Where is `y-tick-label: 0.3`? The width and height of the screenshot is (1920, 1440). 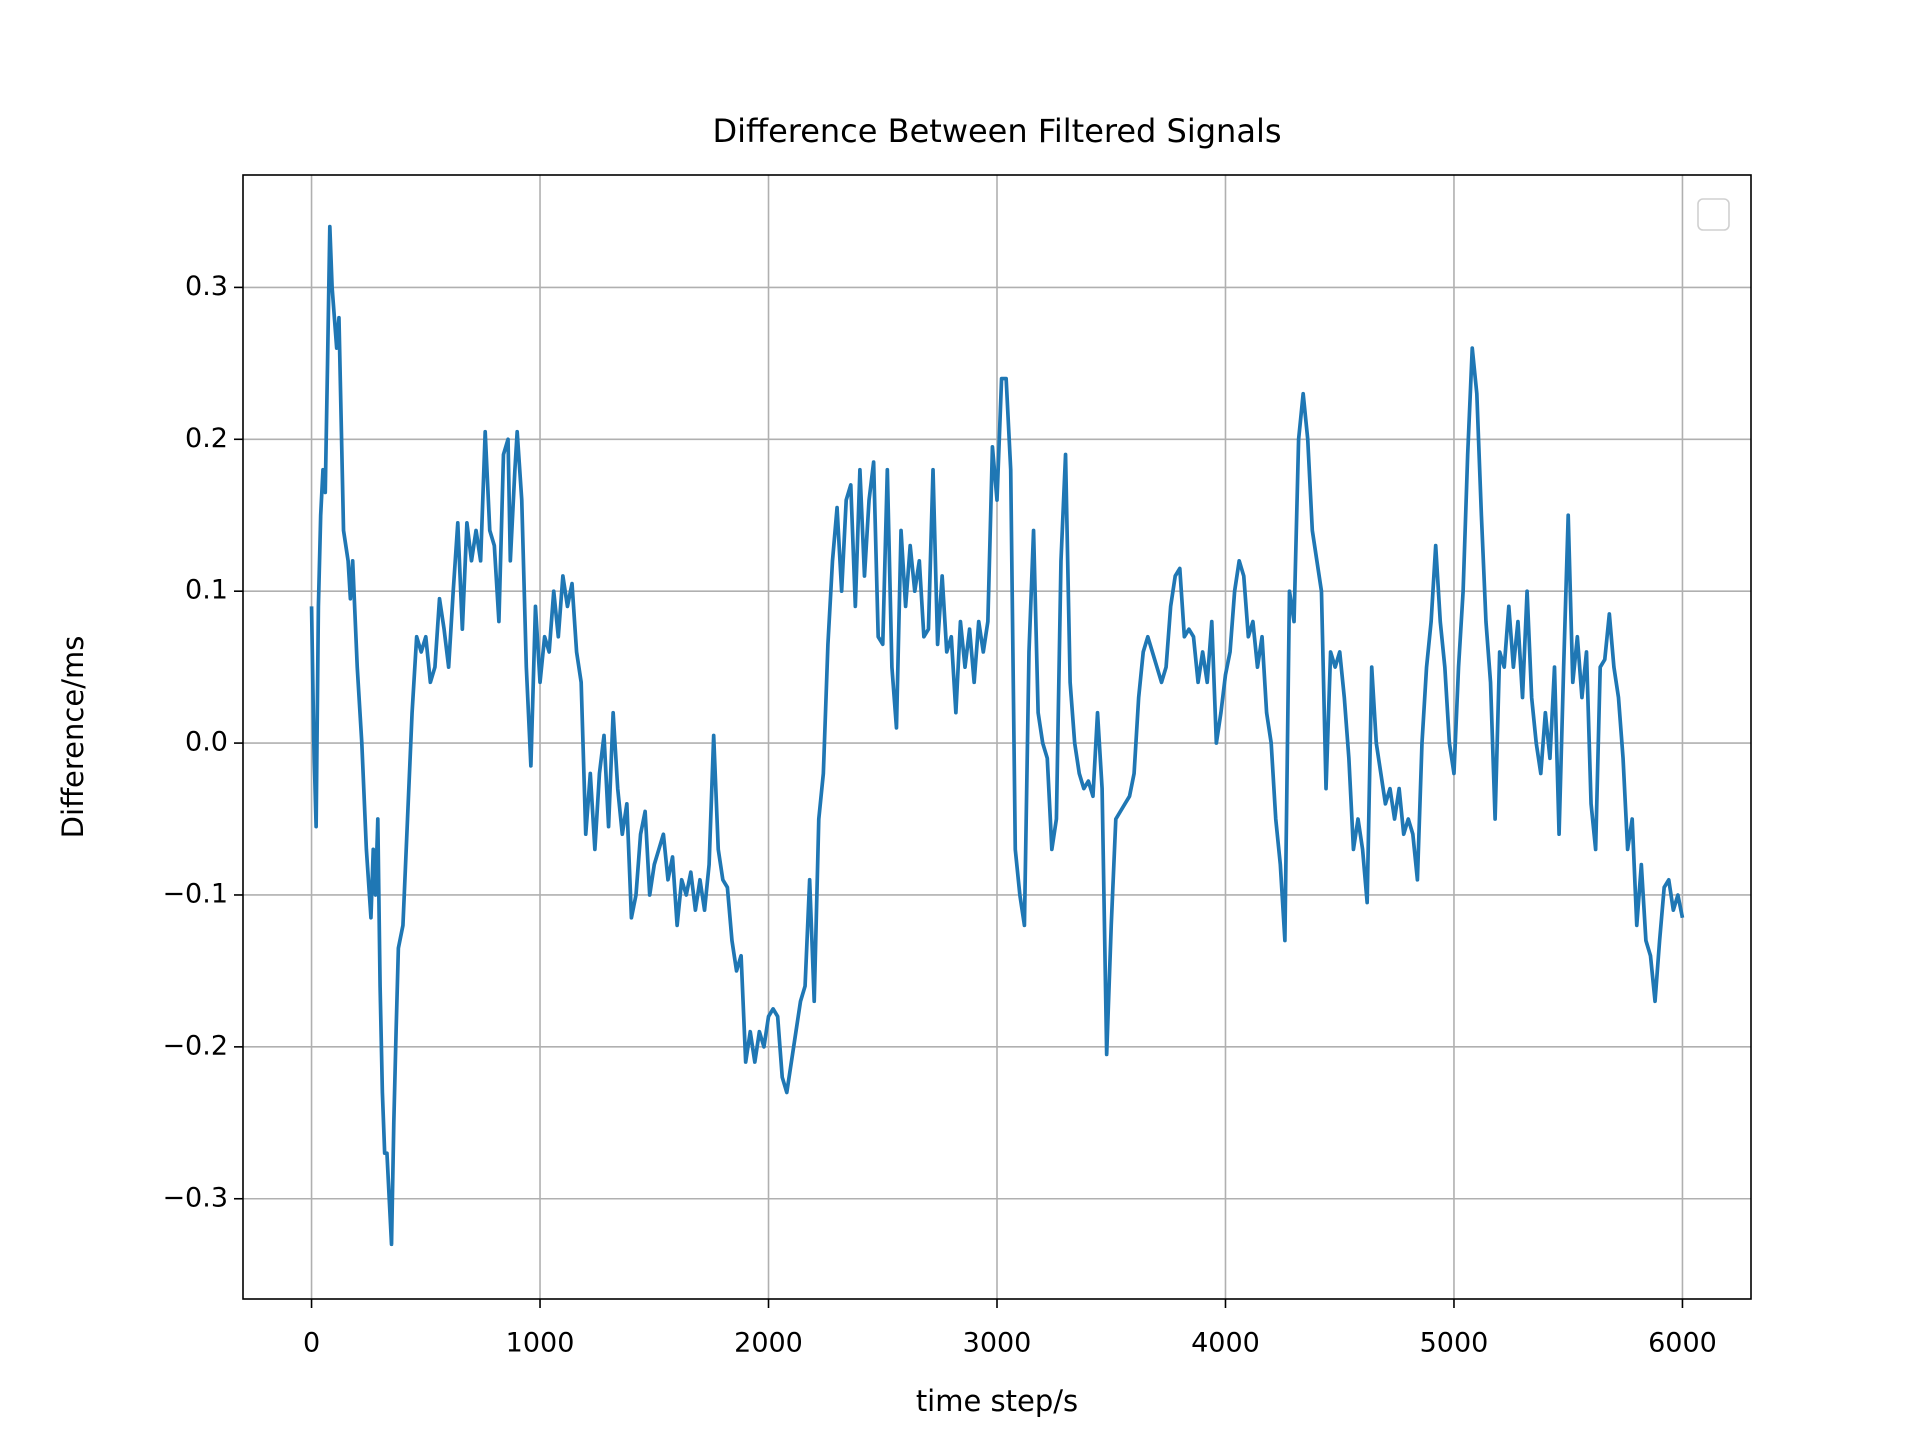 y-tick-label: 0.3 is located at coordinates (206, 286).